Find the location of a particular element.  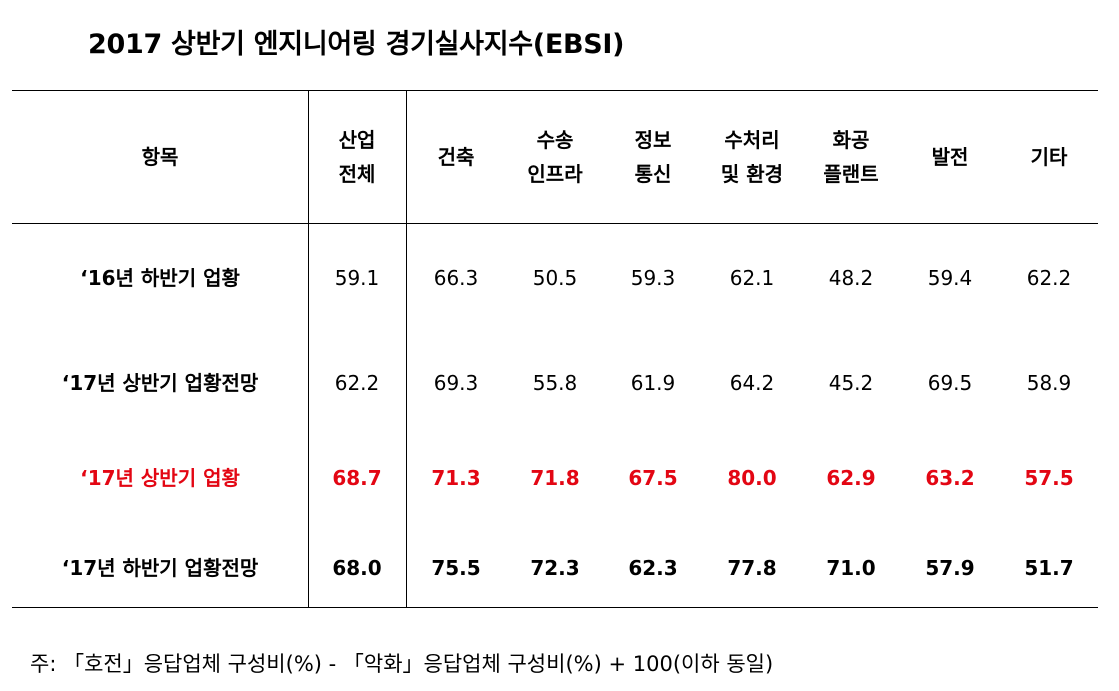

value-cell: 67.5 is located at coordinates (653, 478).